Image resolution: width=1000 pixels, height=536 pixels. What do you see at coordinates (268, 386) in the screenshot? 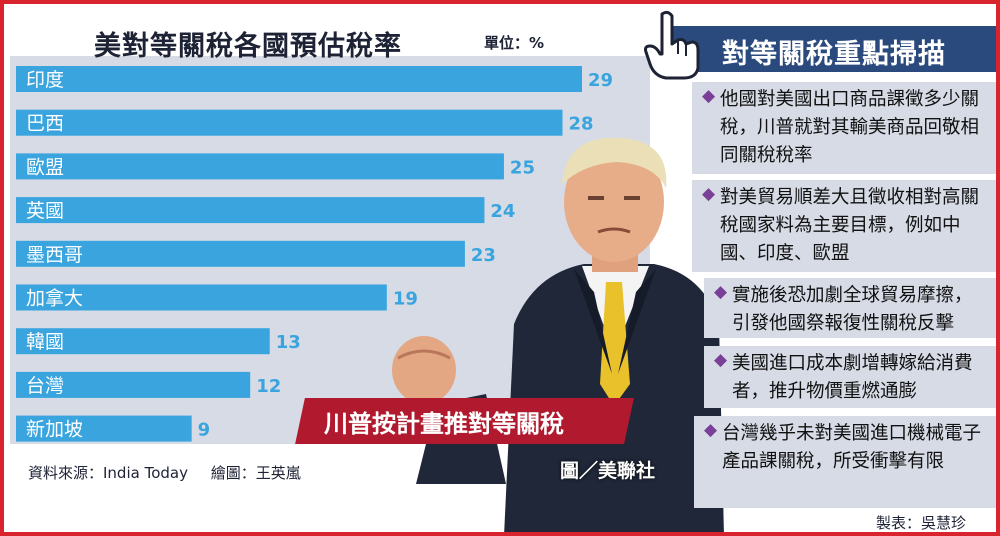
I see `value-label: 12` at bounding box center [268, 386].